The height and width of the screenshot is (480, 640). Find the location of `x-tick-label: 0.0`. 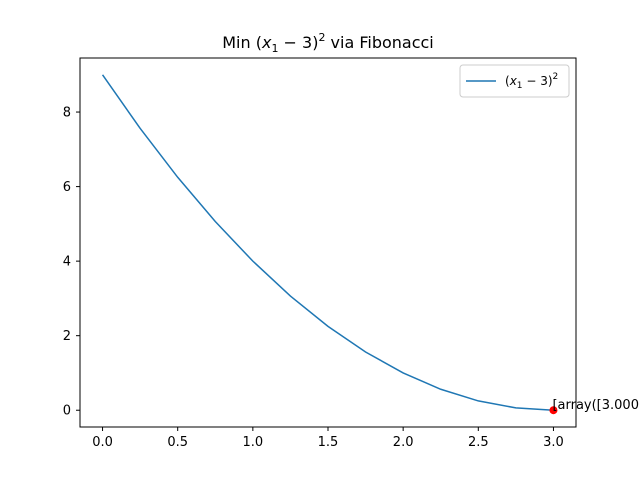

x-tick-label: 0.0 is located at coordinates (102, 442).